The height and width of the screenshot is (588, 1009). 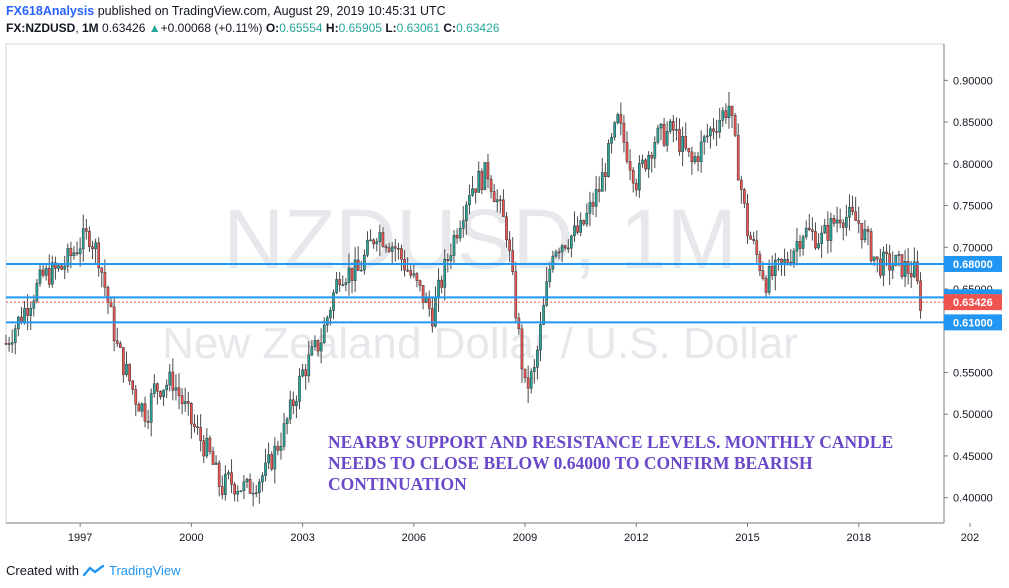 What do you see at coordinates (144, 570) in the screenshot?
I see `tradingview-brand: TradingView` at bounding box center [144, 570].